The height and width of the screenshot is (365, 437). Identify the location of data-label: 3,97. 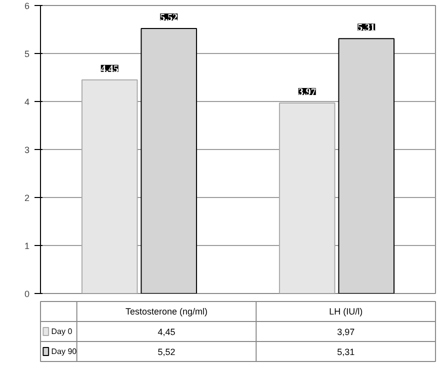
(346, 332).